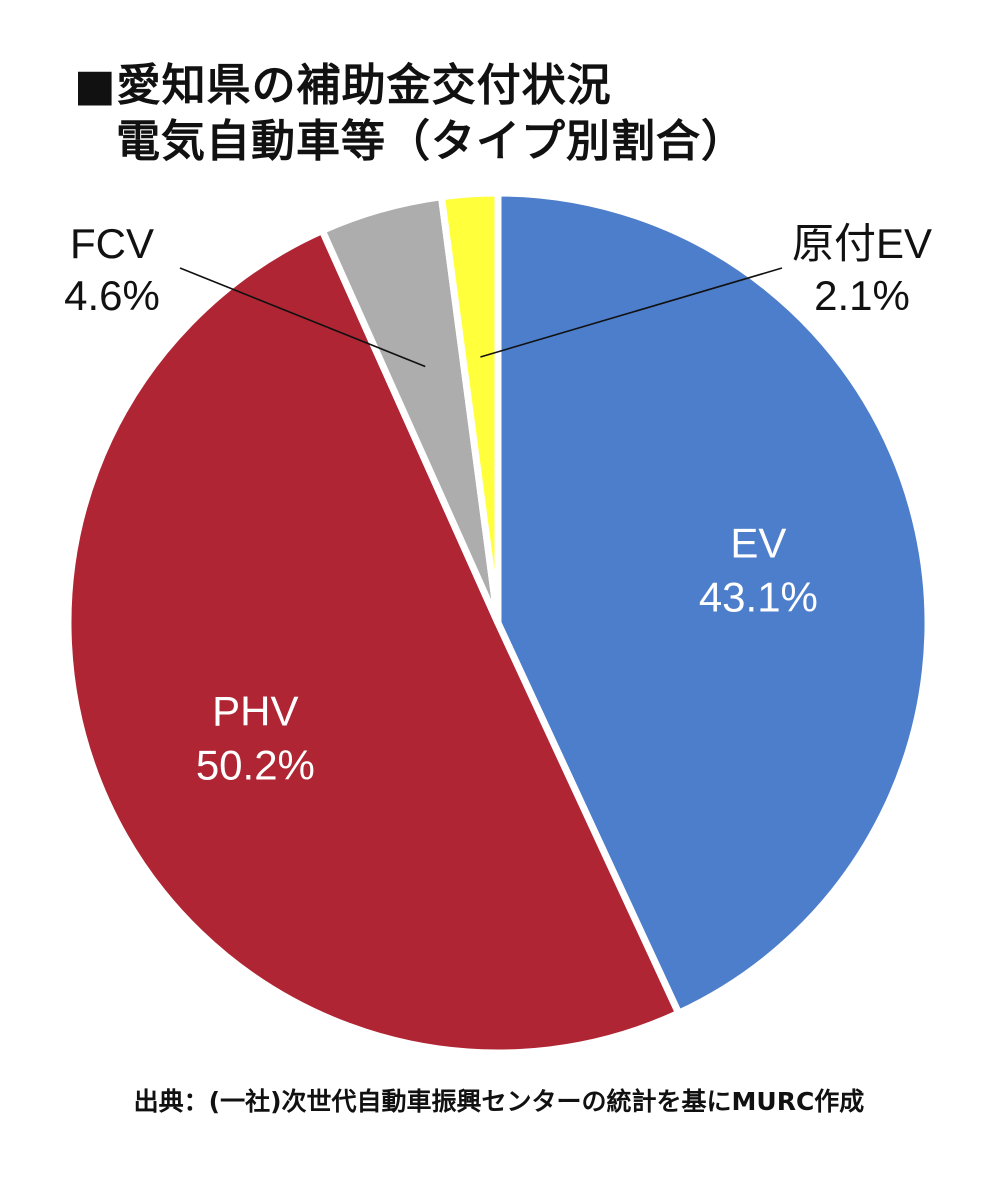 Image resolution: width=998 pixels, height=1183 pixels. What do you see at coordinates (862, 295) in the screenshot?
I see `slice-value-ev: 2.1%` at bounding box center [862, 295].